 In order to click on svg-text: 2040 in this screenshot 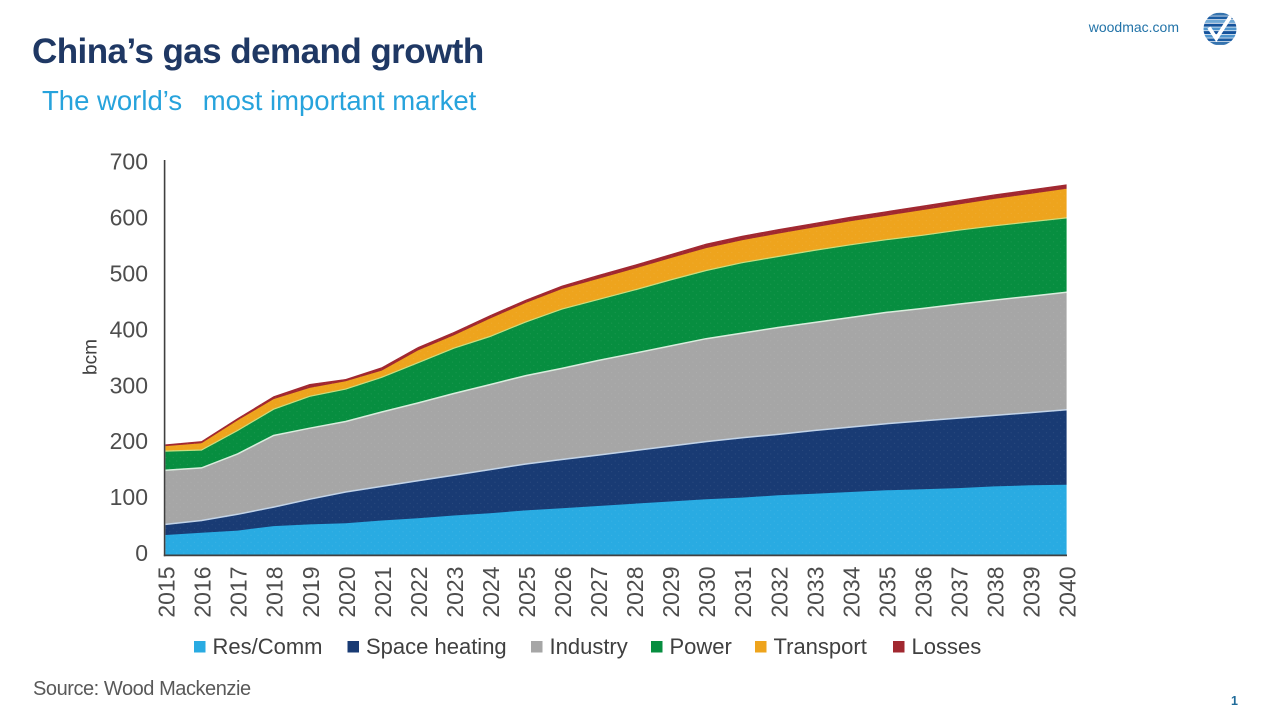, I will do `click(1068, 592)`.